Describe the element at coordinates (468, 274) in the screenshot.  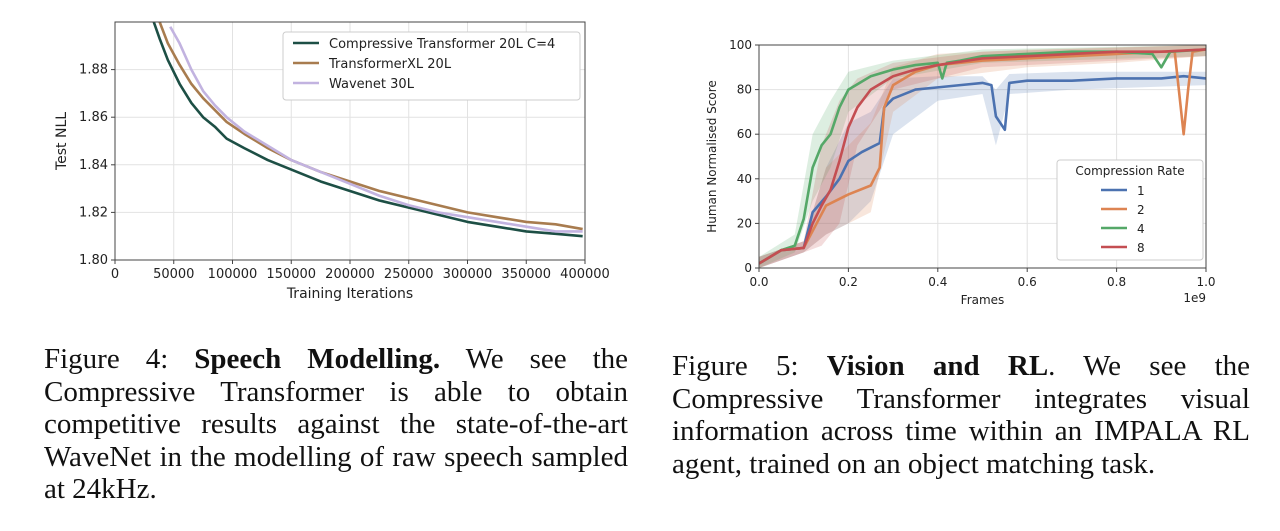
I see `x-tick-label: 300000` at that location.